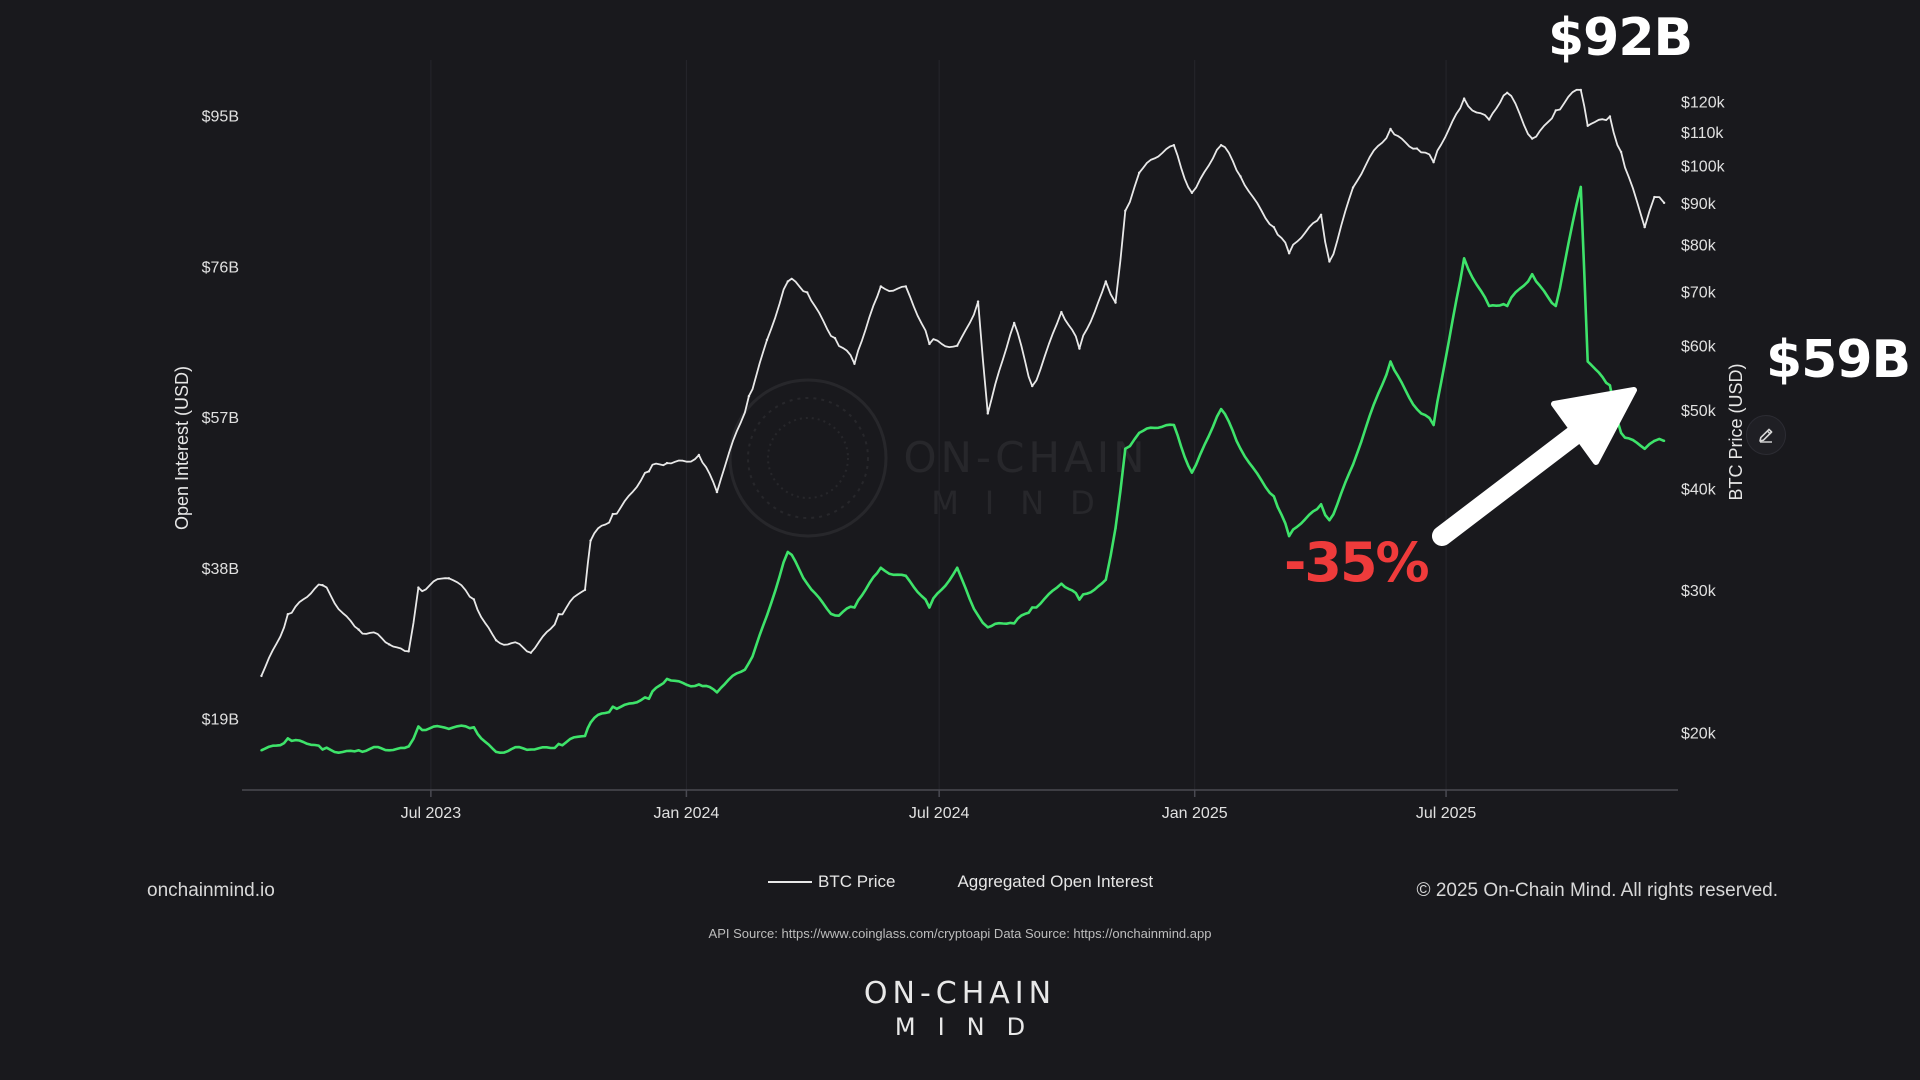 The width and height of the screenshot is (1920, 1080). I want to click on y-right-tick-label-6: $60k, so click(1699, 347).